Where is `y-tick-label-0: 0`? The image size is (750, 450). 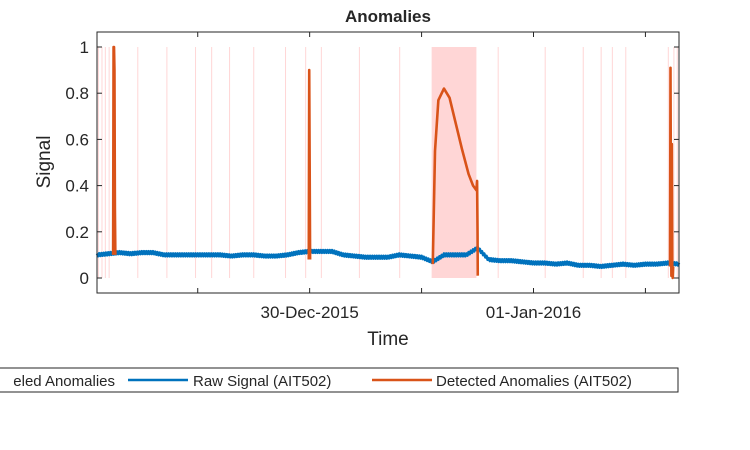 y-tick-label-0: 0 is located at coordinates (84, 278).